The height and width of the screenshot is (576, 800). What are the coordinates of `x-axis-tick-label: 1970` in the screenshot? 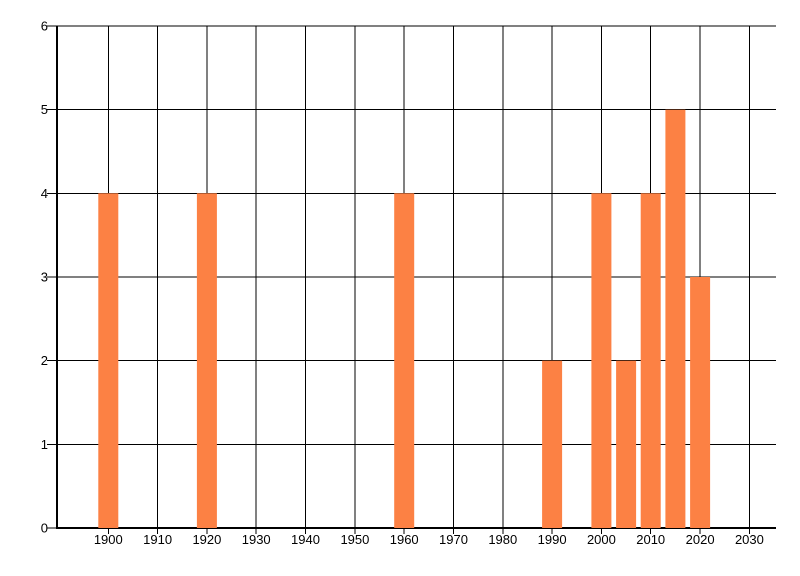 It's located at (453, 539).